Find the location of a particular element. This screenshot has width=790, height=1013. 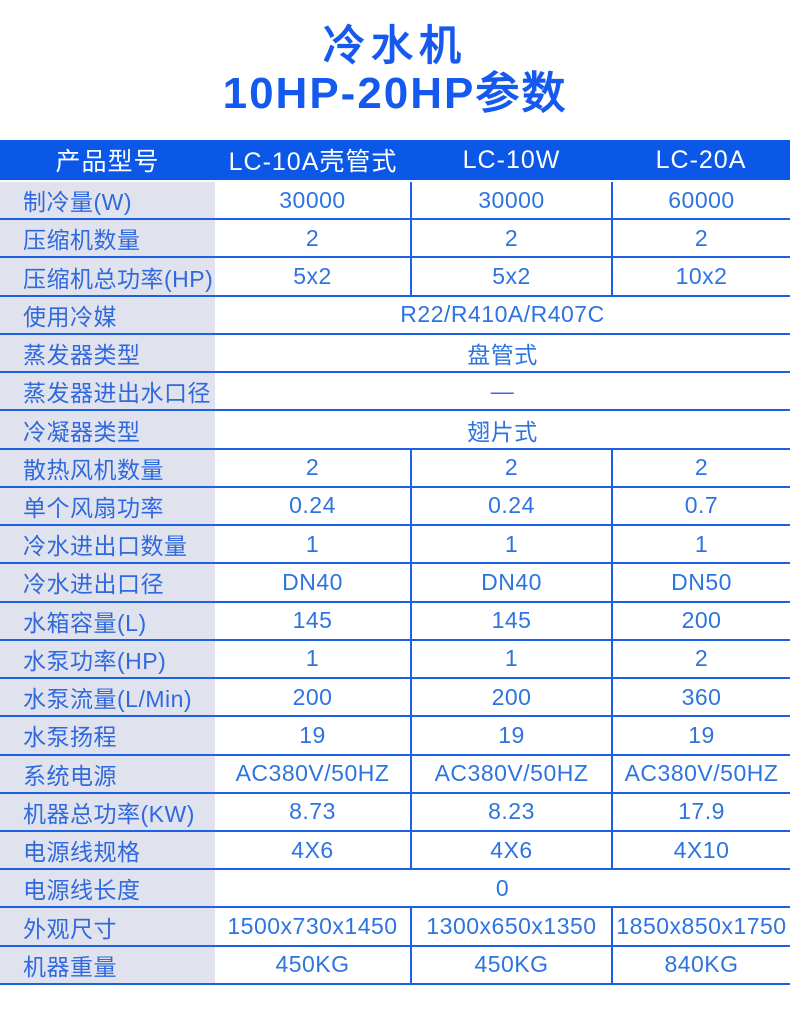

page-title-line2: 10HP-20HP参数 is located at coordinates (395, 93).